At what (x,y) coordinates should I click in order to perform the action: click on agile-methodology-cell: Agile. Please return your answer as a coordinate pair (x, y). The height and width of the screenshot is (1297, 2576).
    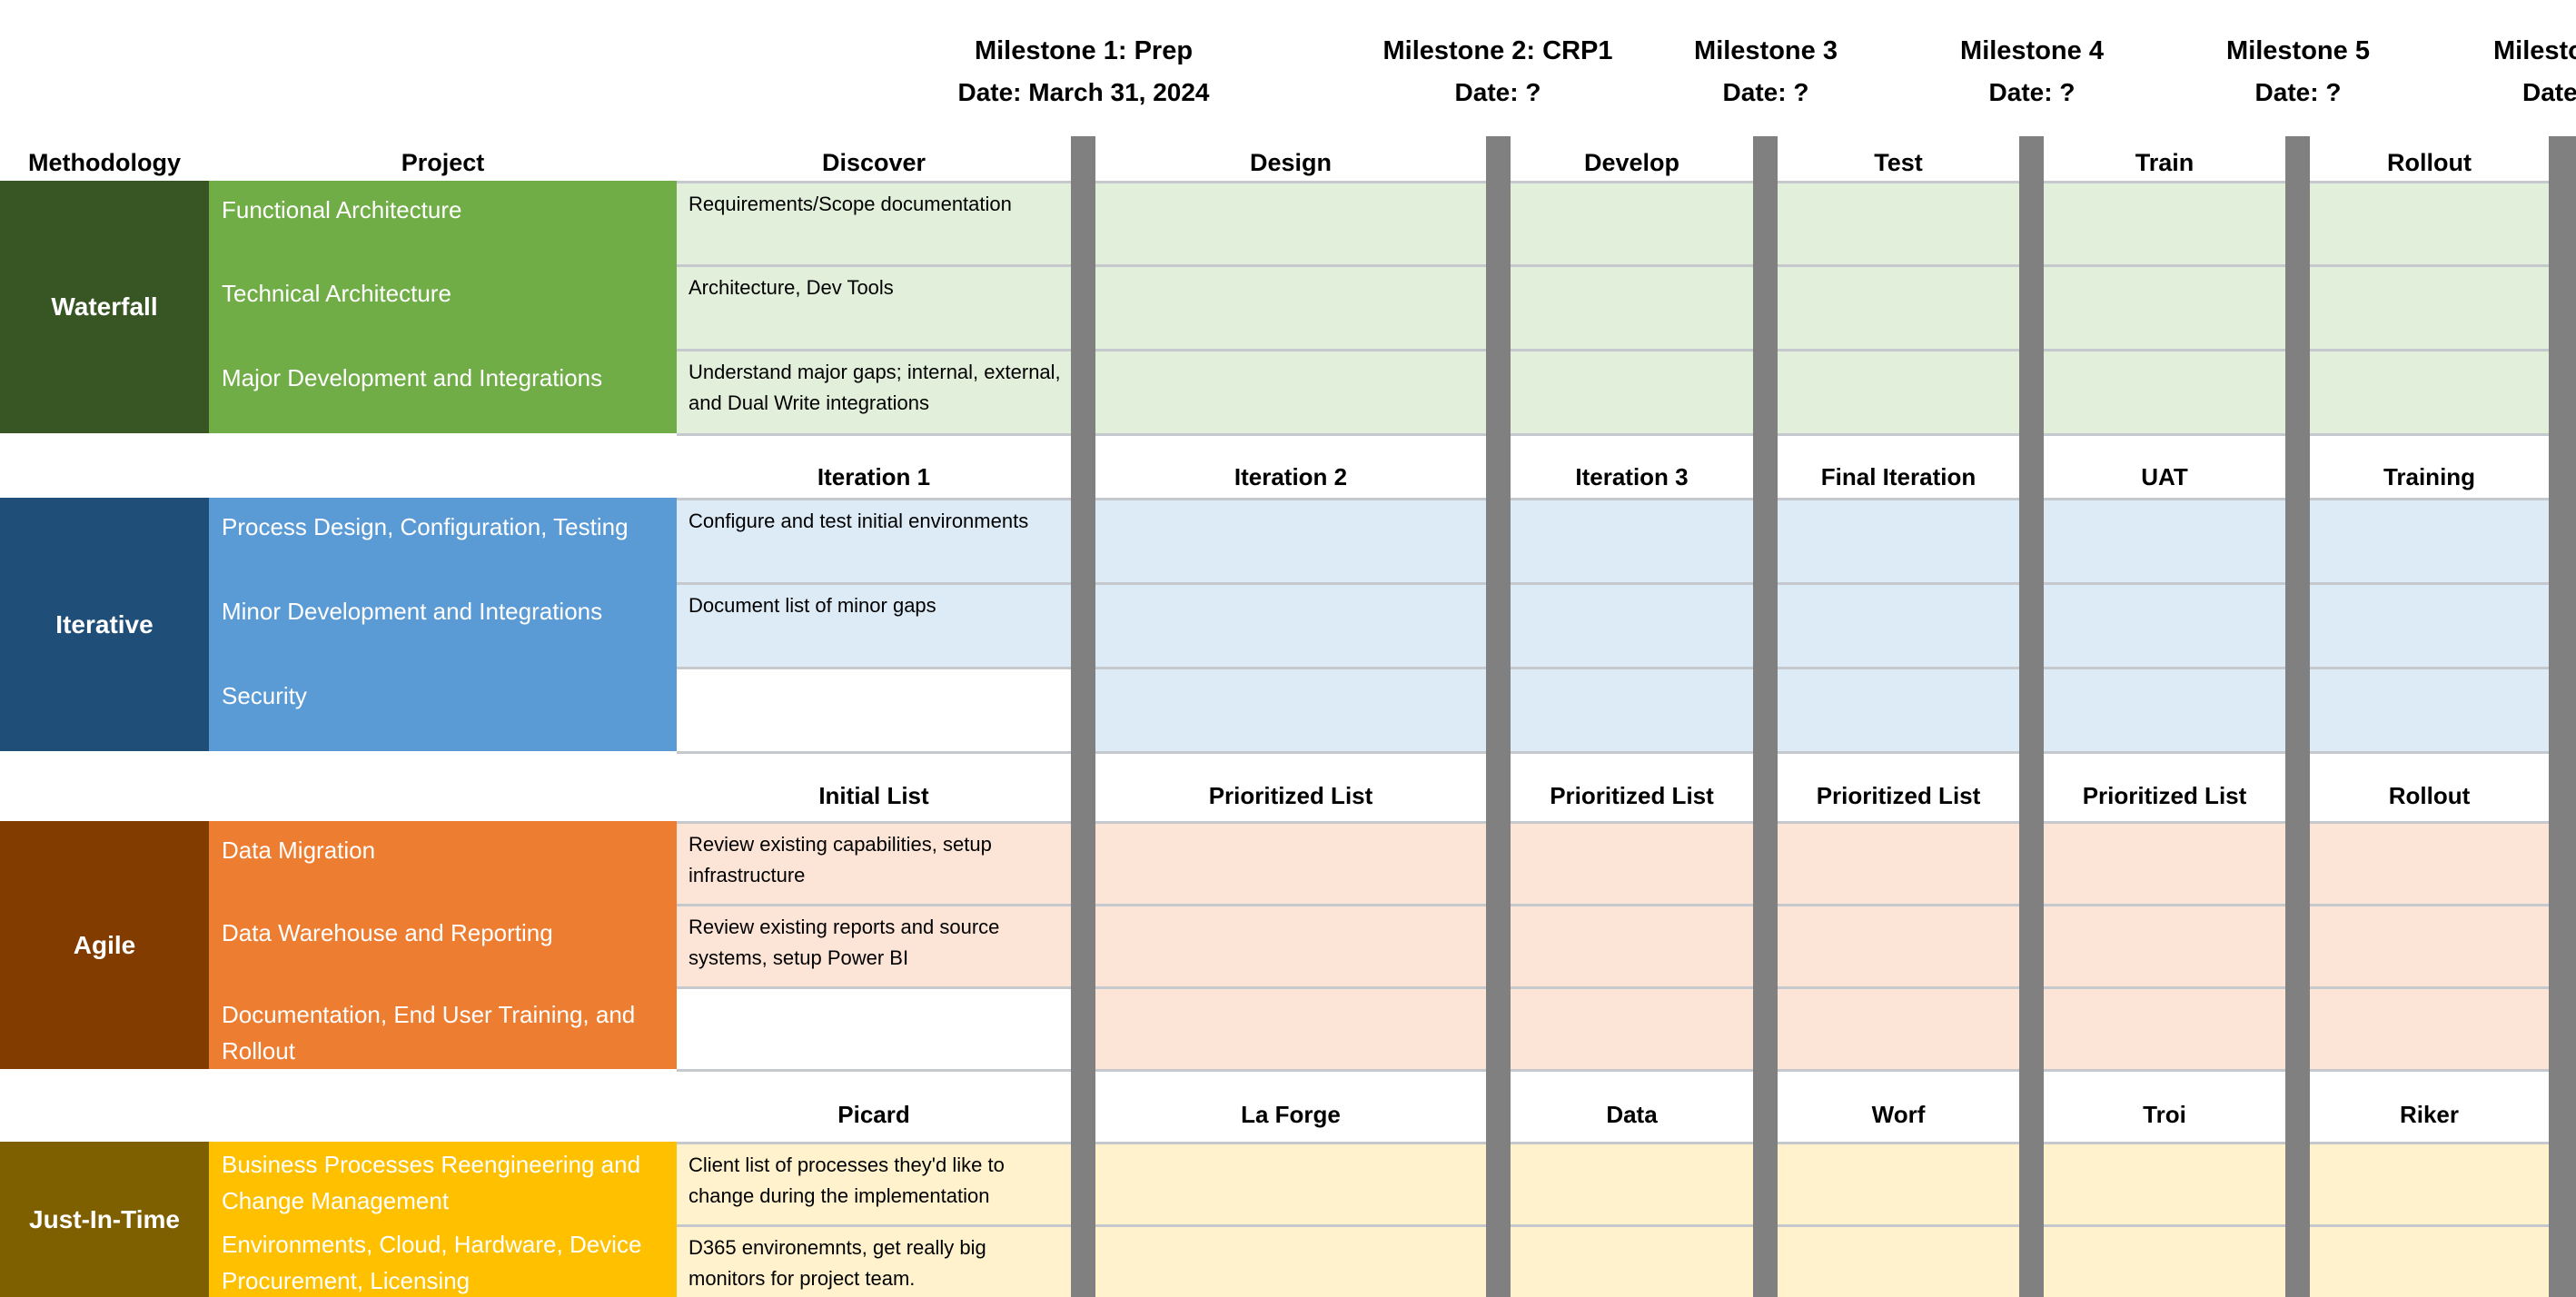
    Looking at the image, I should click on (104, 945).